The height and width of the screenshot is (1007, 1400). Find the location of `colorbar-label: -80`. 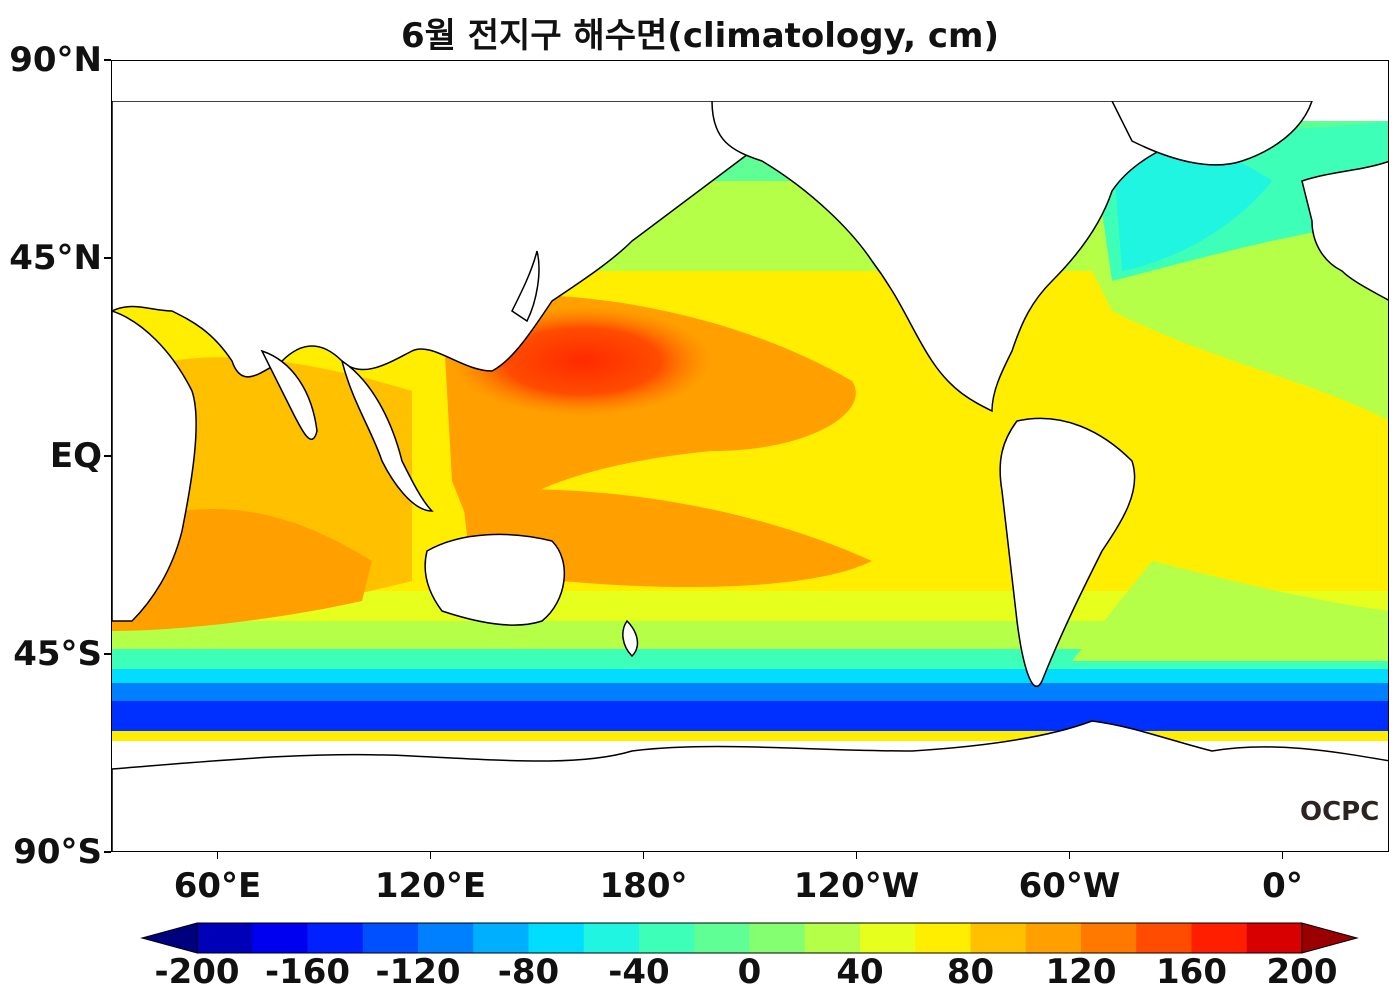

colorbar-label: -80 is located at coordinates (528, 972).